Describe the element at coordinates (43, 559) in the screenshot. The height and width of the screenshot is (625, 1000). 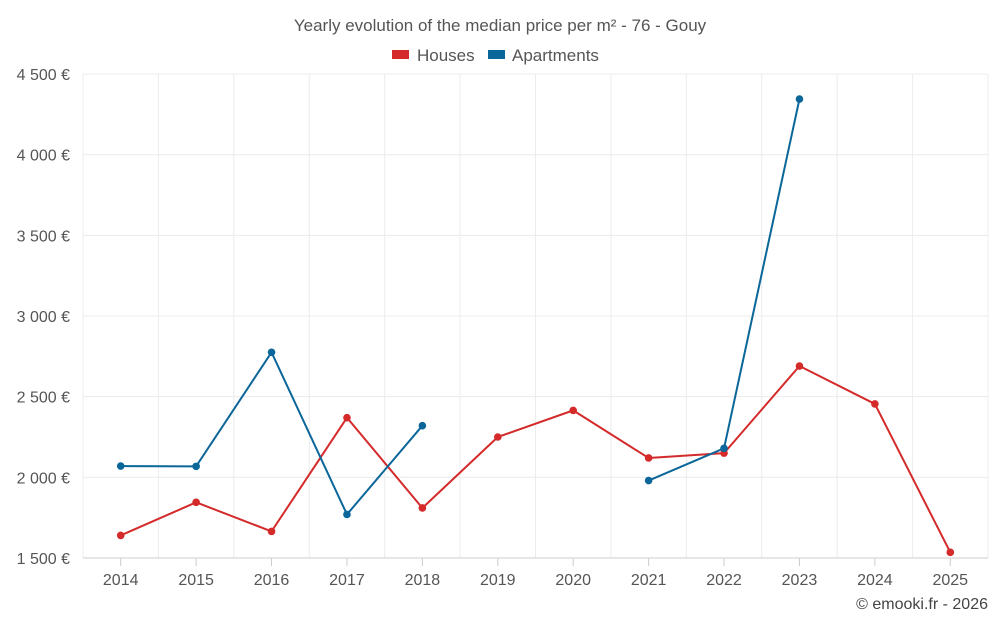
I see `y-tick-label: 1 500 €` at that location.